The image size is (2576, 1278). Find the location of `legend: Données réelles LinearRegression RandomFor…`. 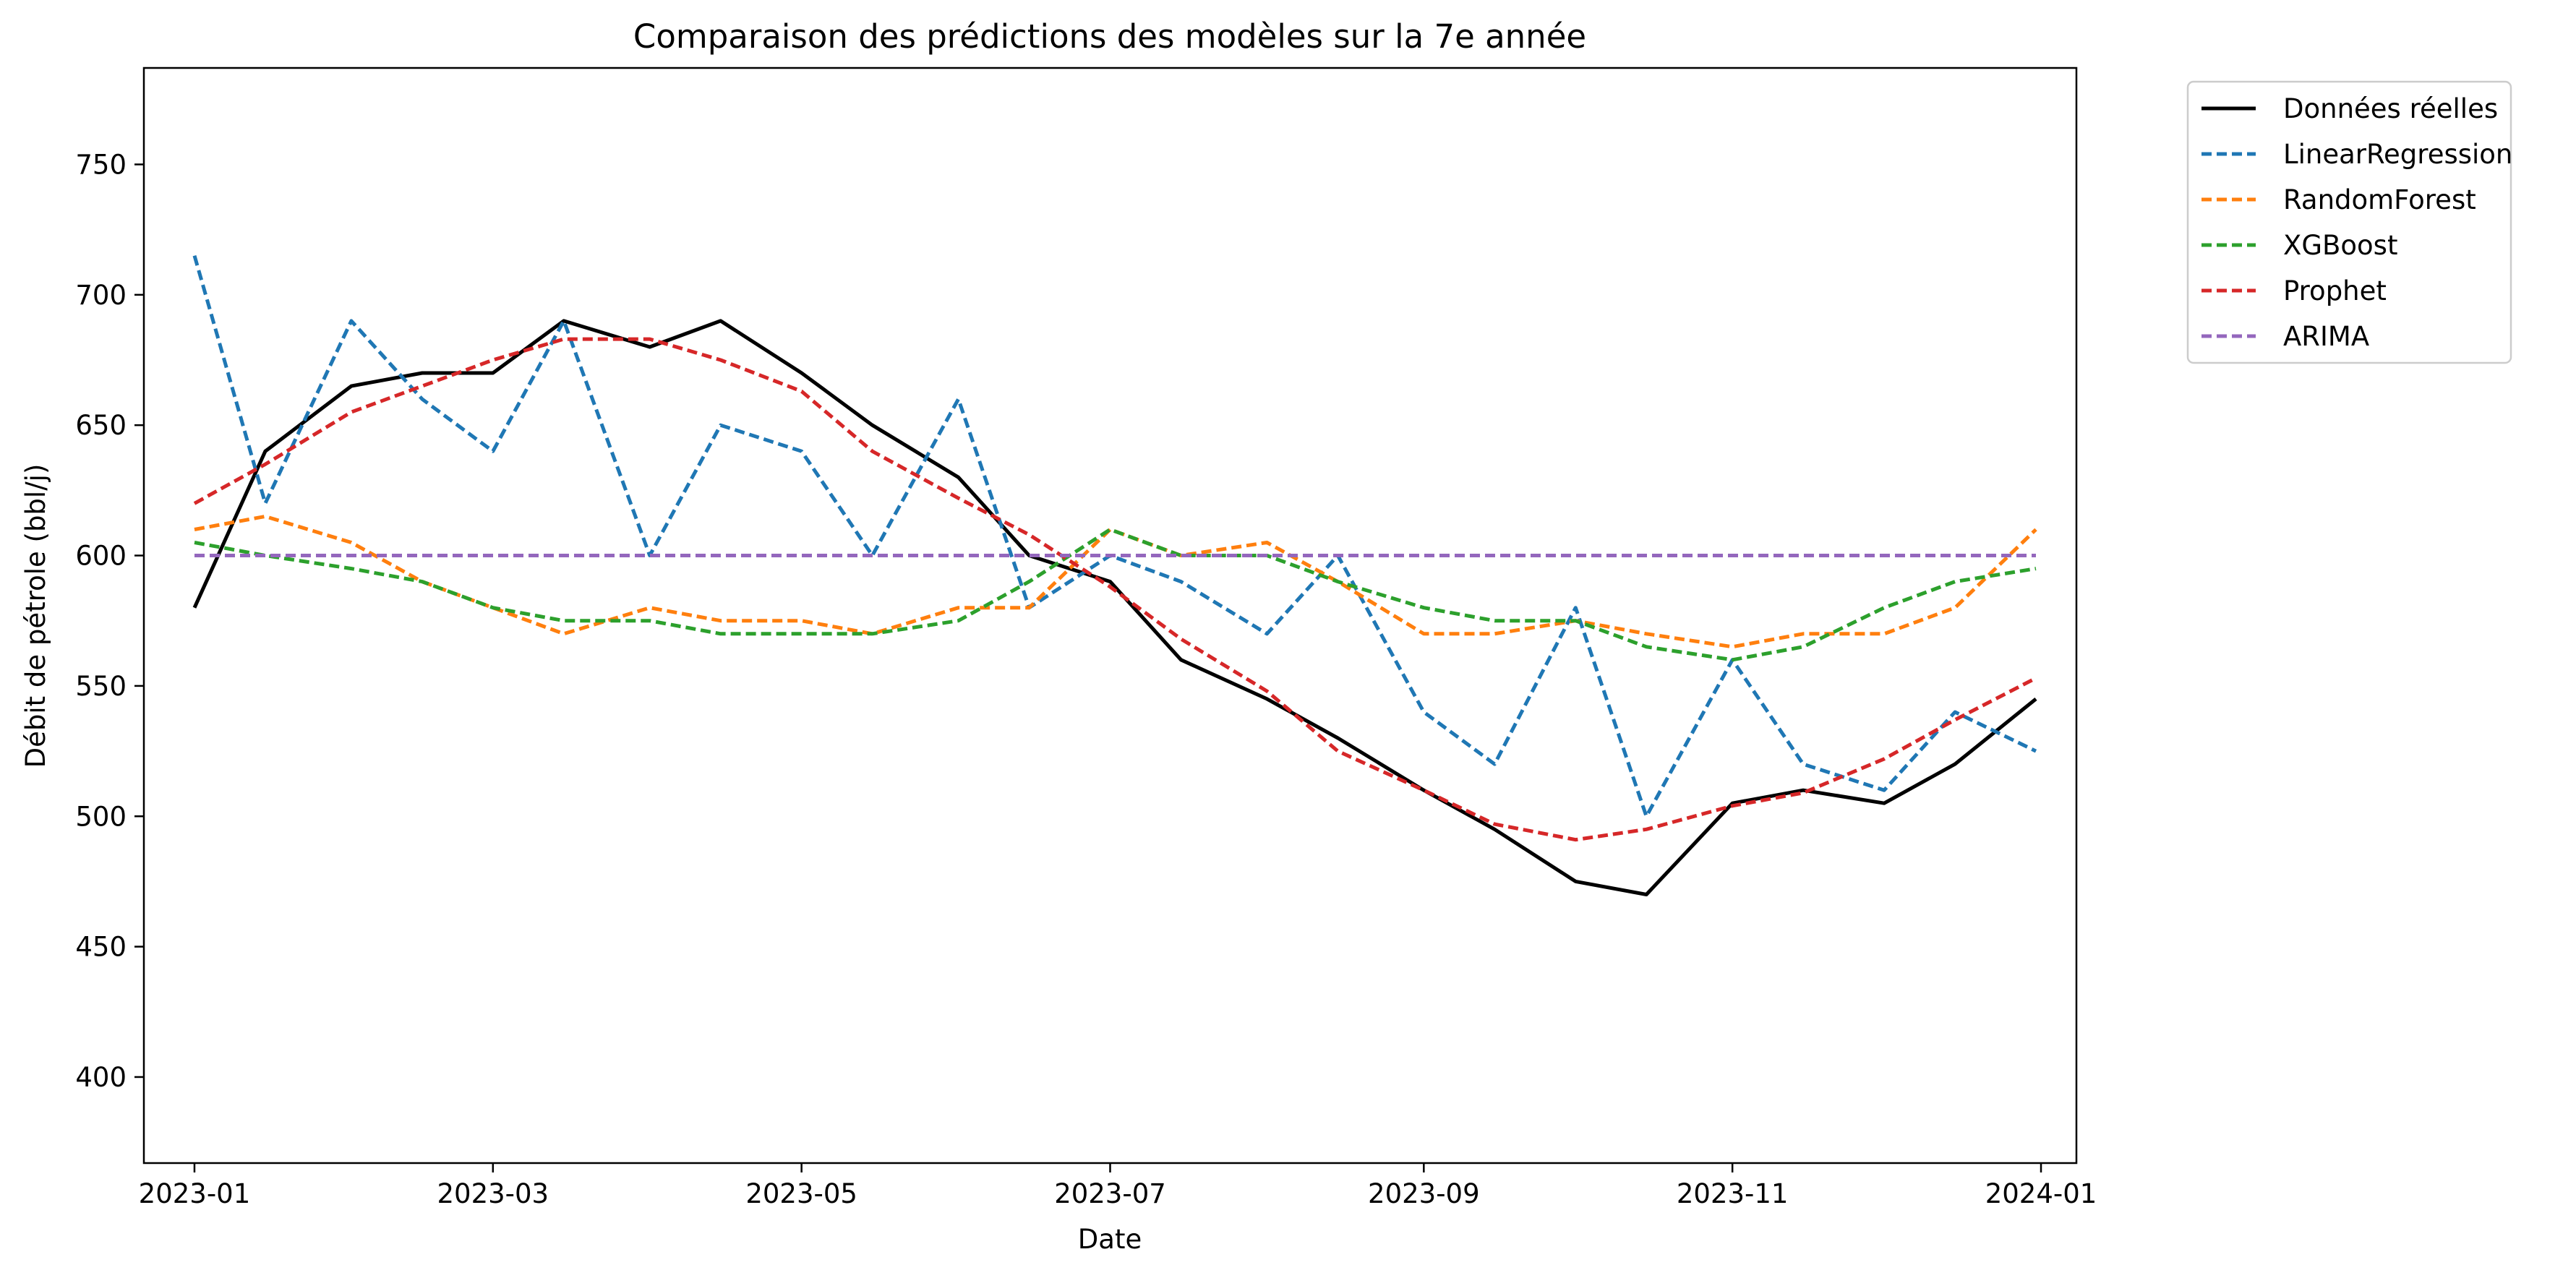

legend: Données réelles LinearRegression RandomFor… is located at coordinates (2349, 222).